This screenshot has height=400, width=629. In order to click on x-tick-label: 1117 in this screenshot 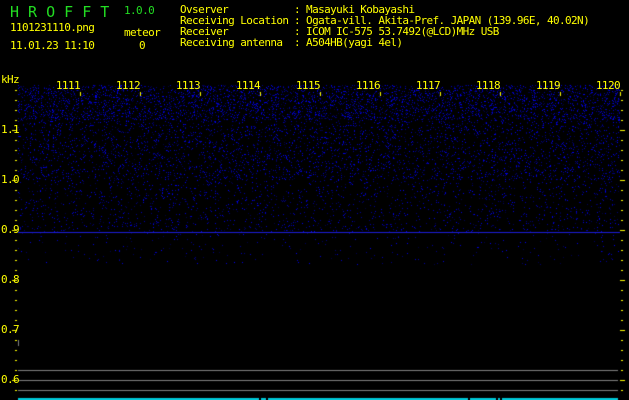, I will do `click(428, 85)`.